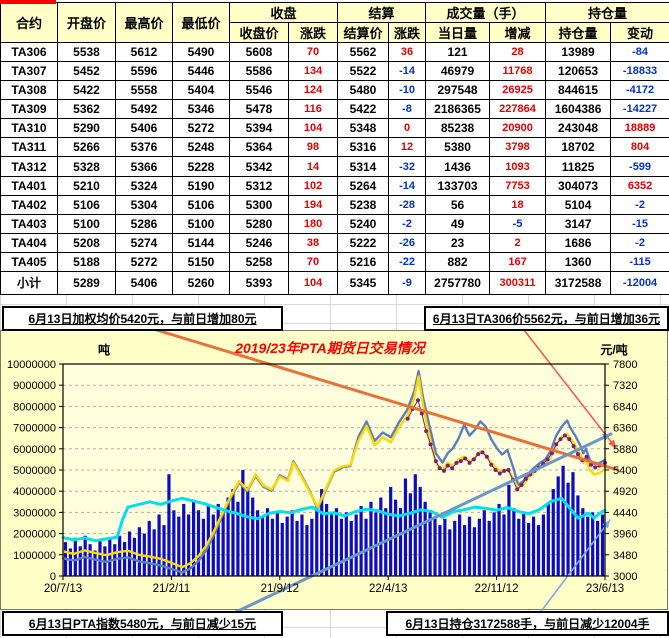 This screenshot has height=638, width=669. What do you see at coordinates (639, 128) in the screenshot?
I see `value-cell: 18889` at bounding box center [639, 128].